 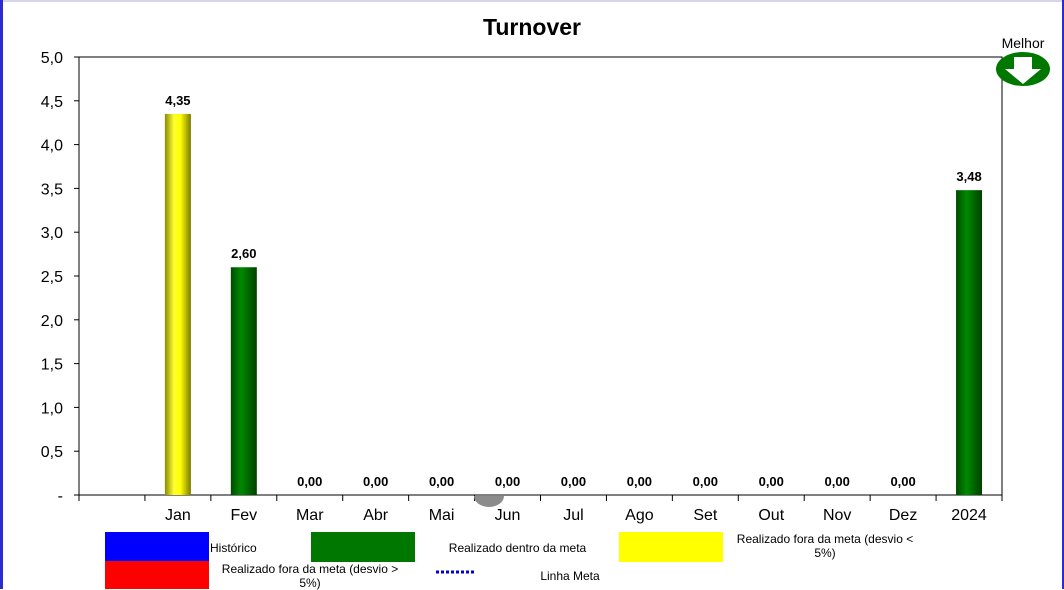 I want to click on bar-Fev, so click(x=243, y=381).